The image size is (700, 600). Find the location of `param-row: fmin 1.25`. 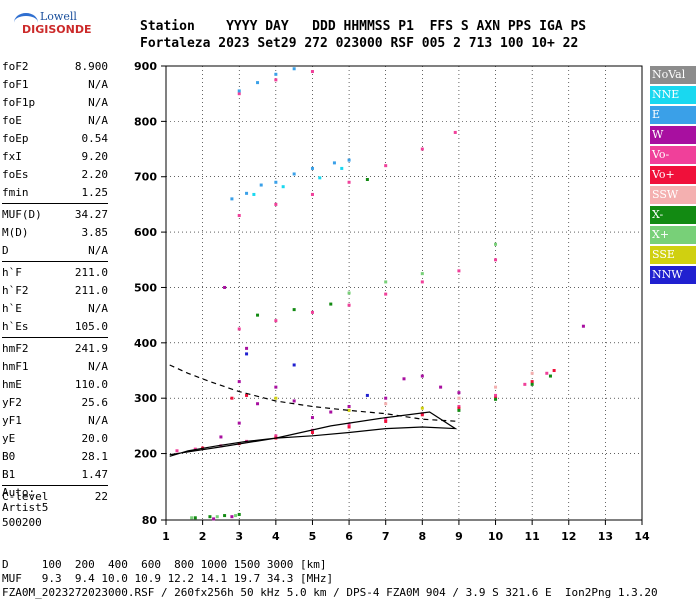

param-row: fmin 1.25 is located at coordinates (55, 192).